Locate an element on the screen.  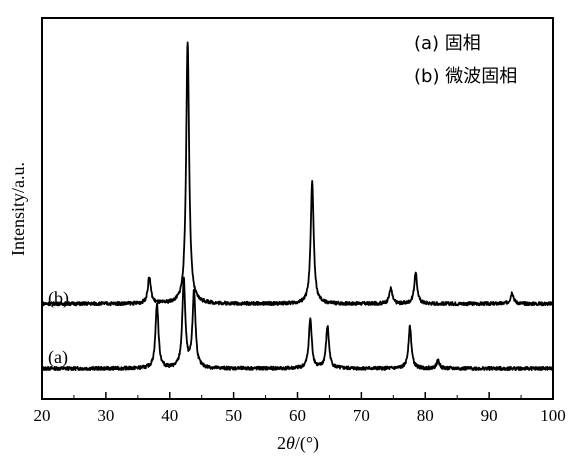
x-tick-label-60: 60 is located at coordinates (297, 415).